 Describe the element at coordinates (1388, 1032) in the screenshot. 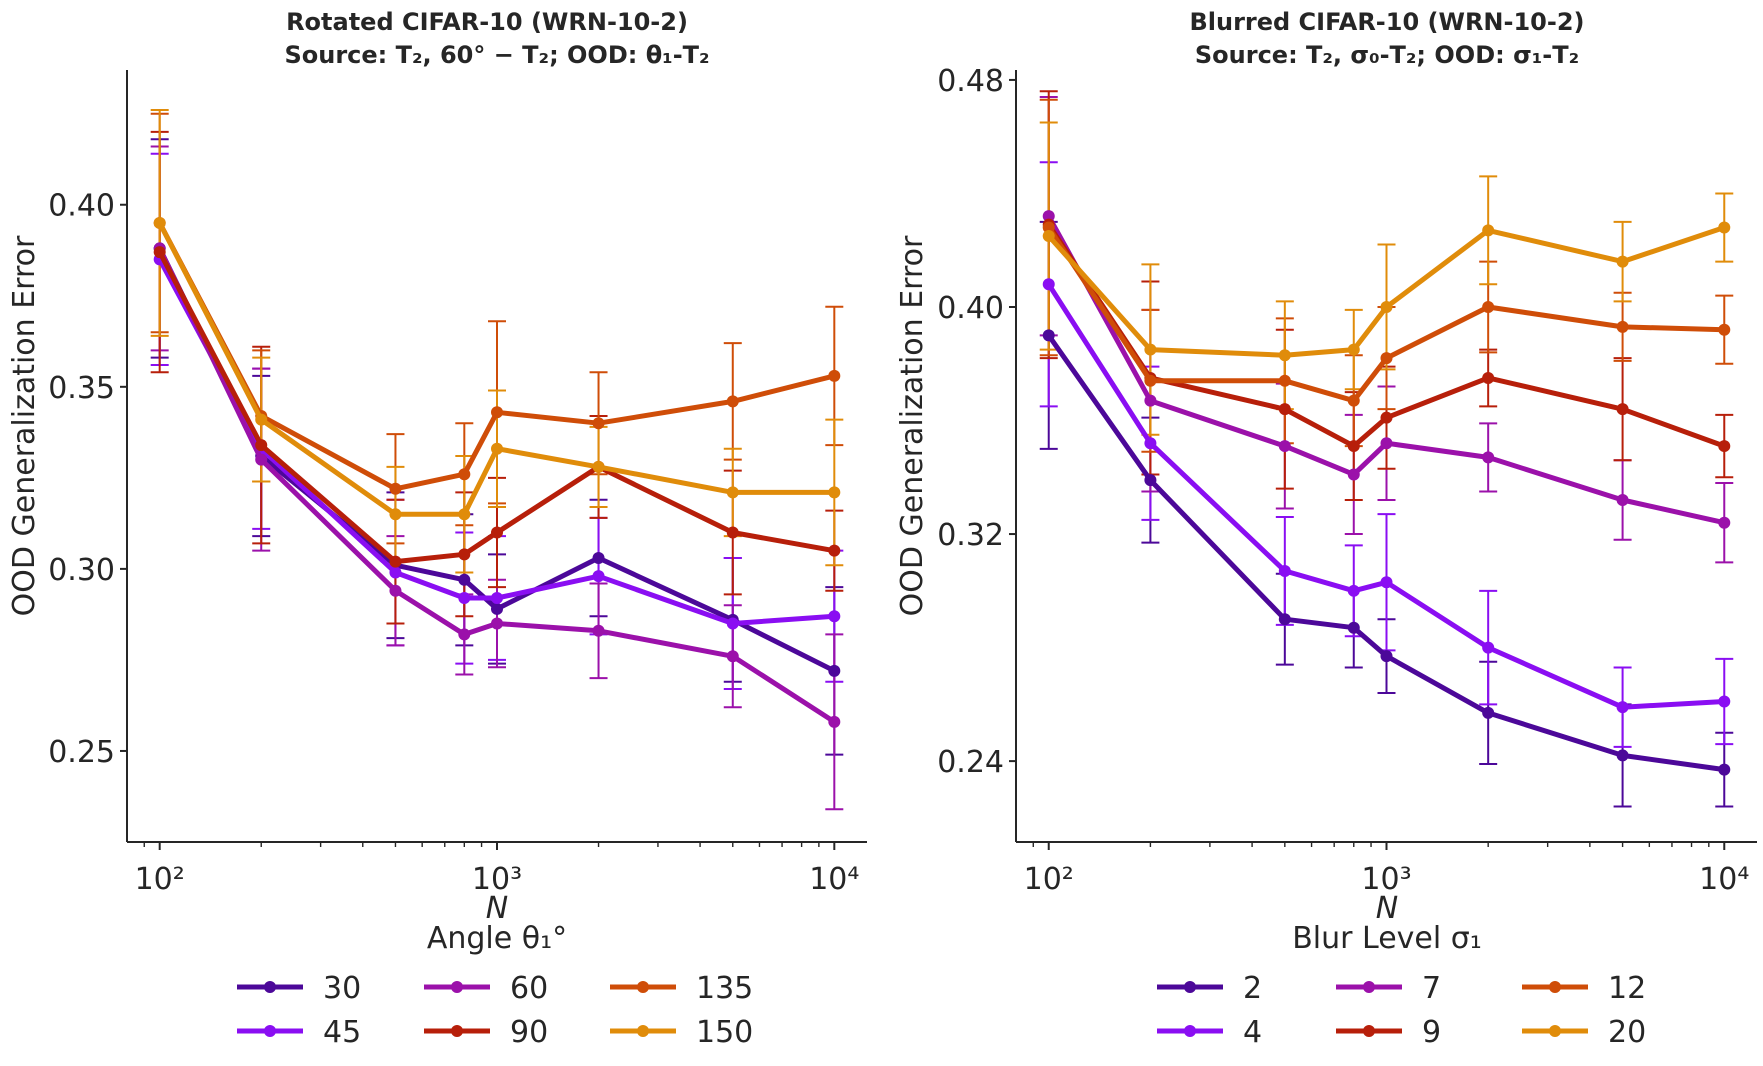

I see `legend-item-9: 9` at that location.